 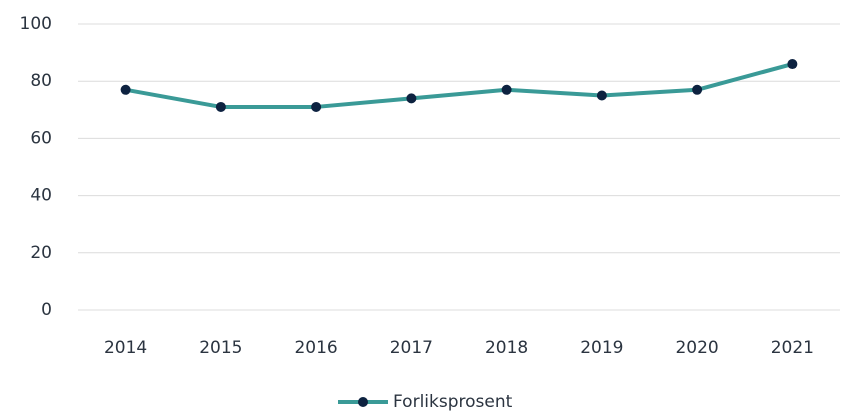 I want to click on y-tick-label: 80, so click(x=41, y=81).